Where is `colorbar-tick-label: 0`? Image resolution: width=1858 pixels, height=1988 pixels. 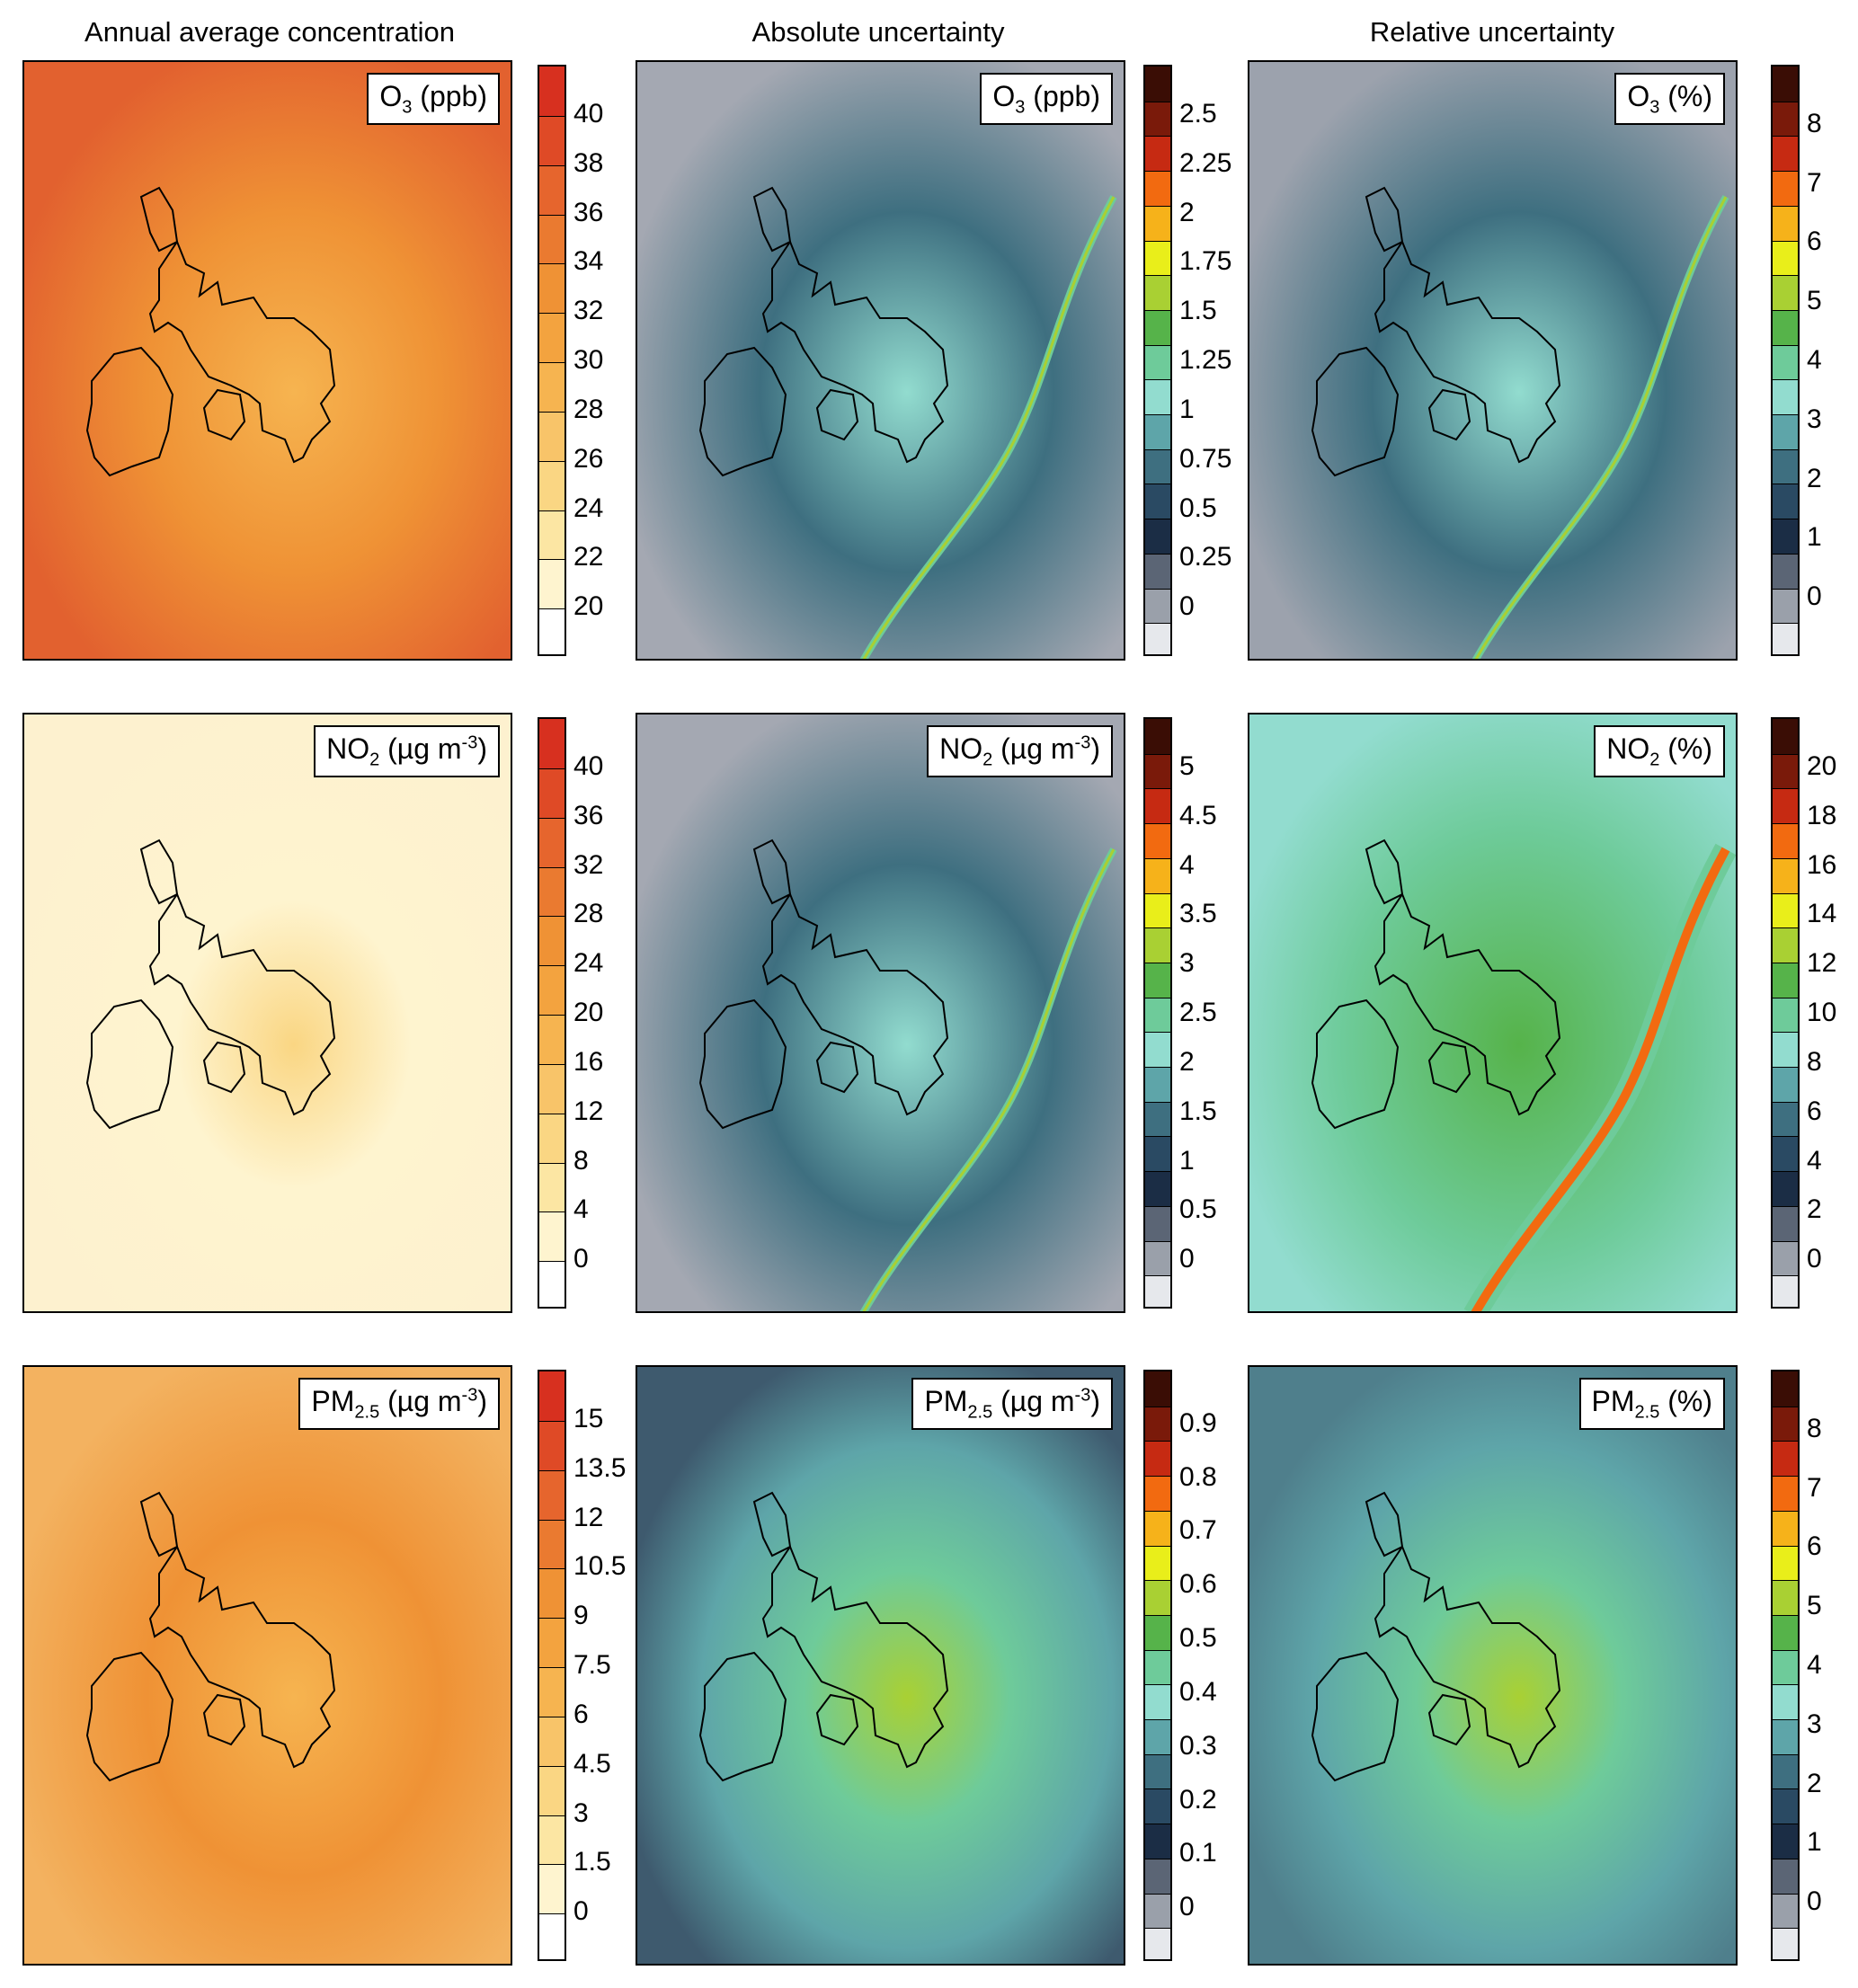
colorbar-tick-label: 0 is located at coordinates (581, 1259).